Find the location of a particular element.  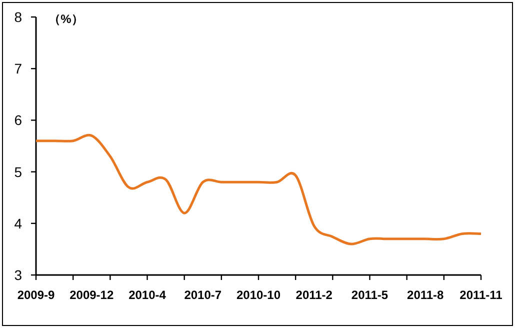

ytick: 4 is located at coordinates (18, 223).